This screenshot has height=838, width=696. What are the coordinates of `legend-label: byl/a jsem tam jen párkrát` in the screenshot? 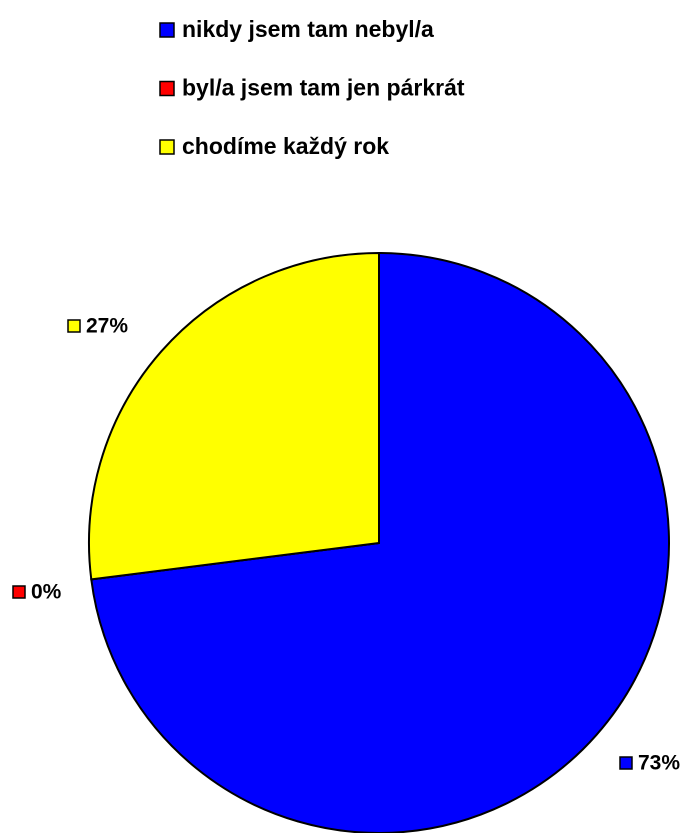 It's located at (323, 88).